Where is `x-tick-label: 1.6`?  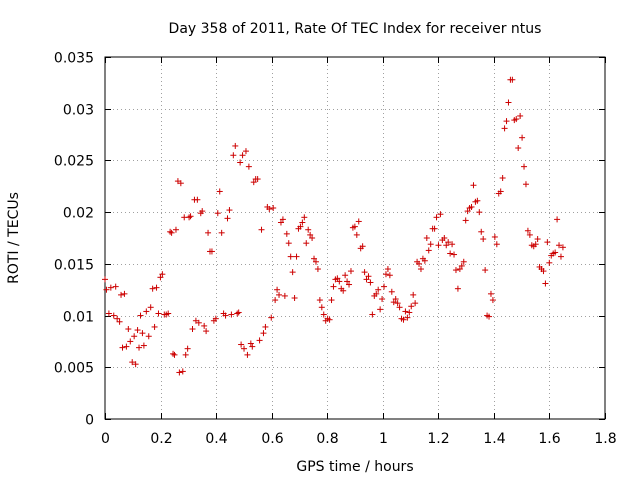 x-tick-label: 1.6 is located at coordinates (549, 439).